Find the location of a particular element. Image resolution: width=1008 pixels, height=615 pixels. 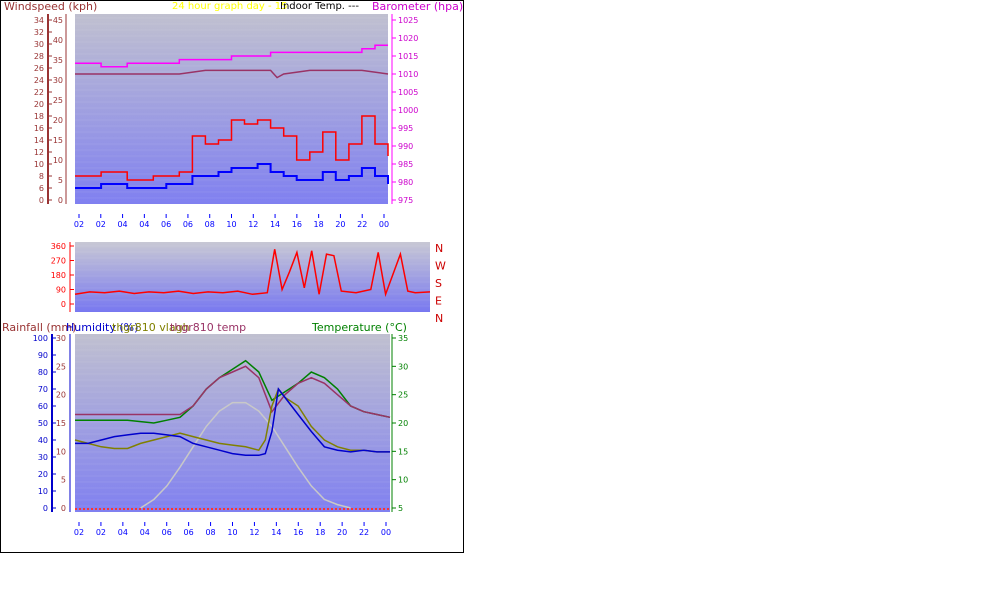

wind-x-tick-label: 08 is located at coordinates (210, 224).